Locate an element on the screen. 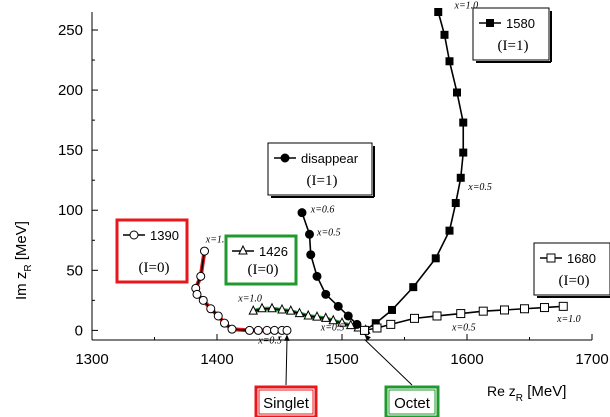 This screenshot has height=417, width=610. legend-1680: 1680 (I=0) is located at coordinates (571, 270).